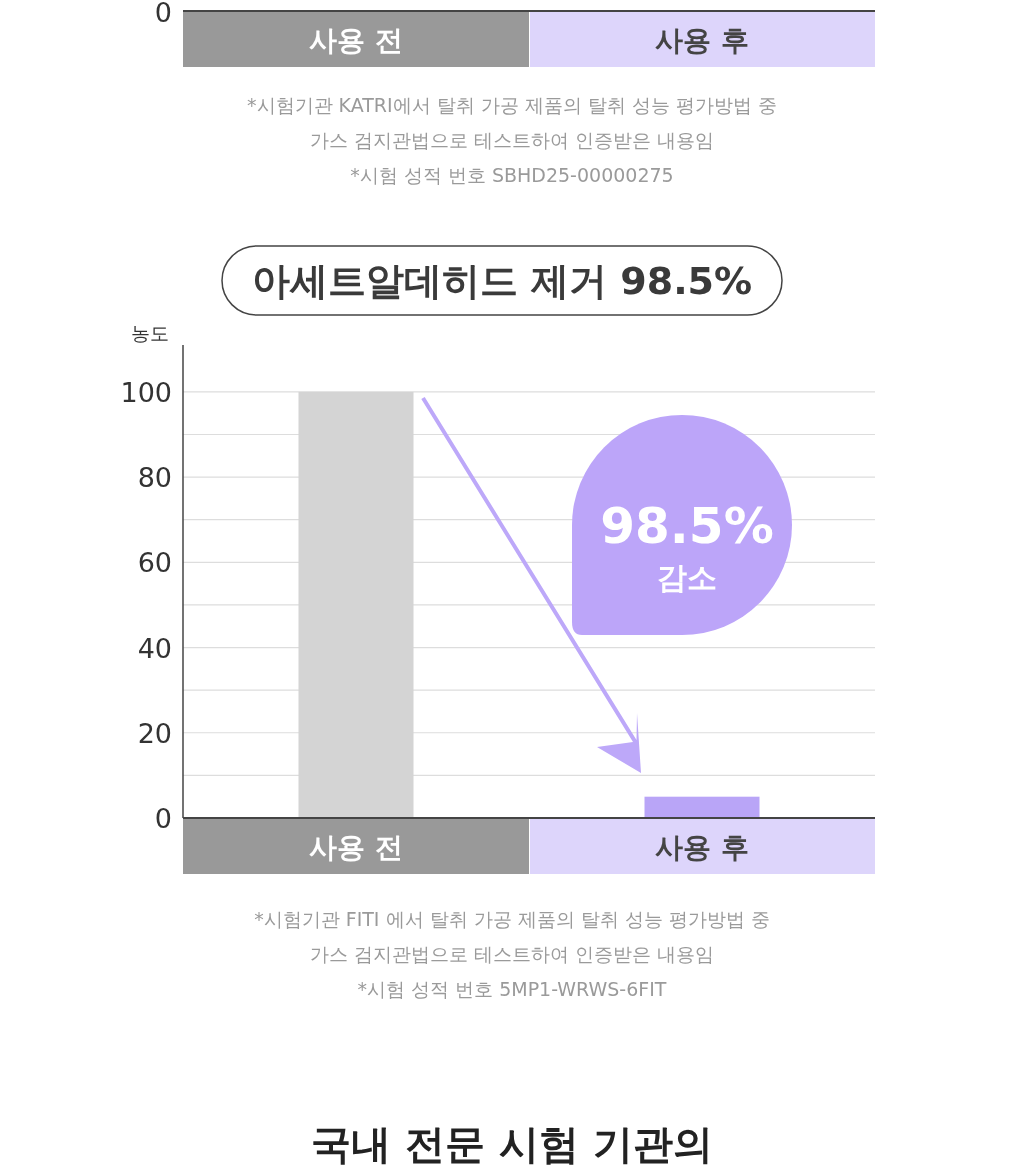  I want to click on text: 국내 전문 시험 기관의, so click(512, 1143).